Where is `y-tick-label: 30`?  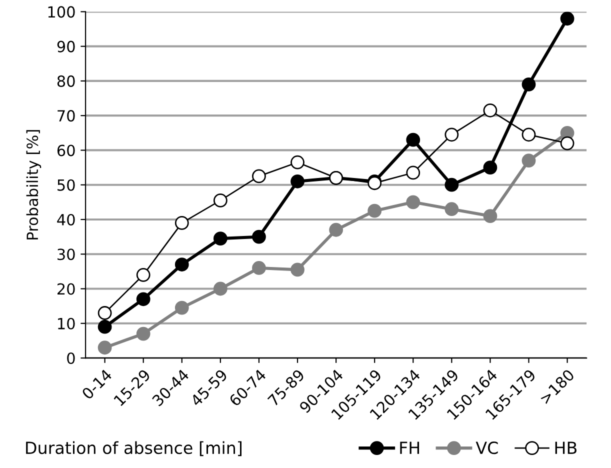 y-tick-label: 30 is located at coordinates (66, 254).